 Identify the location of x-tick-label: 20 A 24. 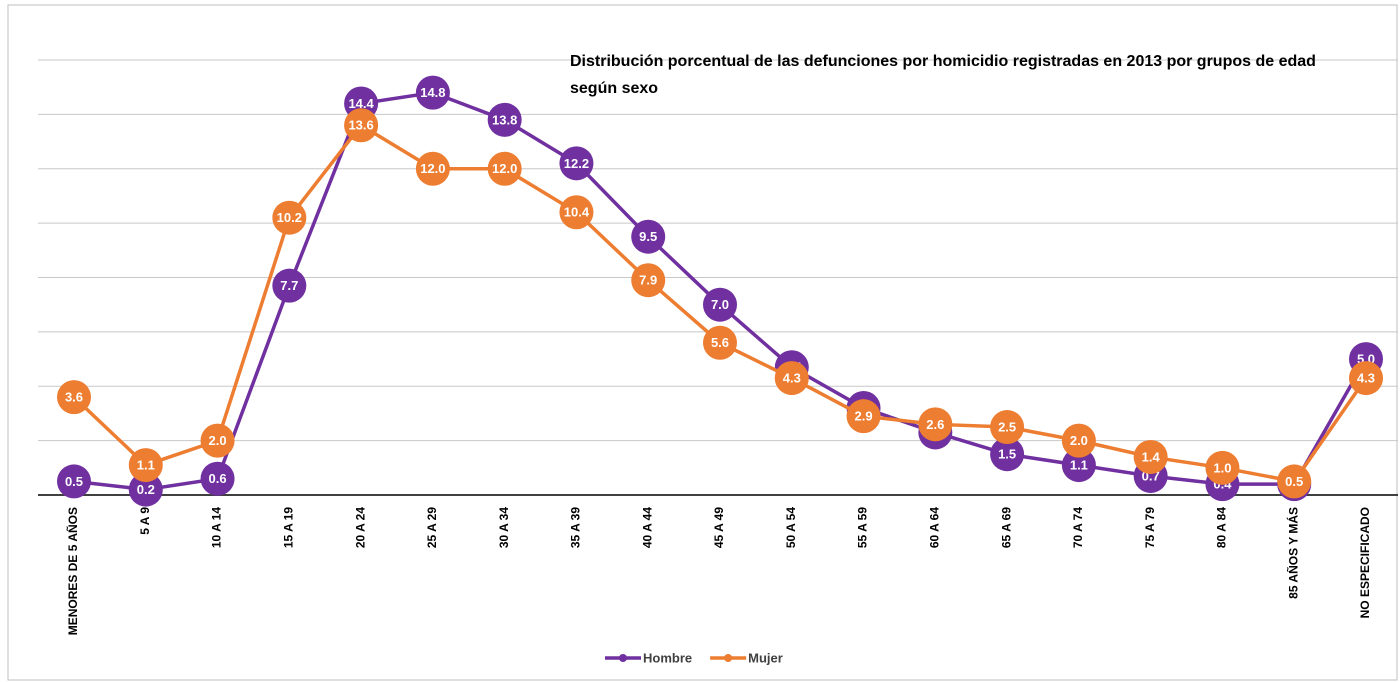
(360, 527).